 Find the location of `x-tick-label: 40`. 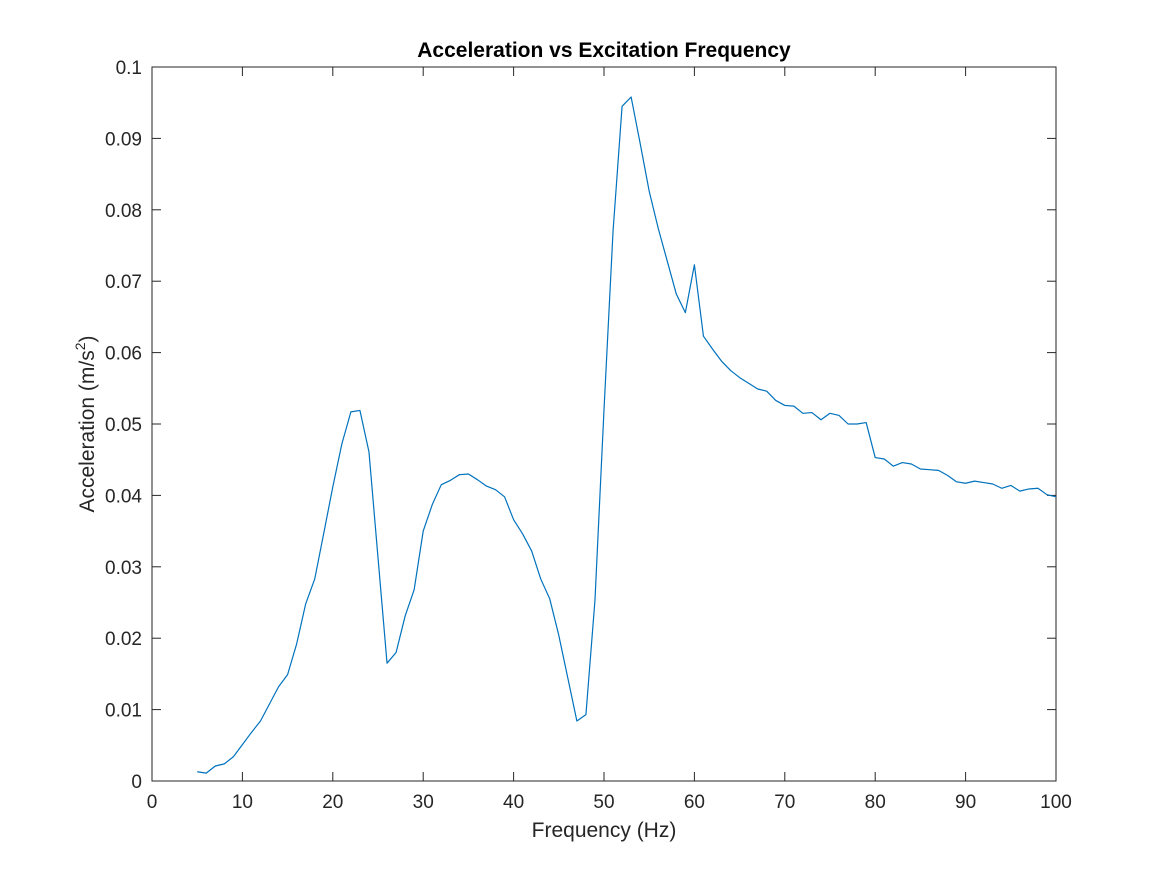

x-tick-label: 40 is located at coordinates (513, 802).